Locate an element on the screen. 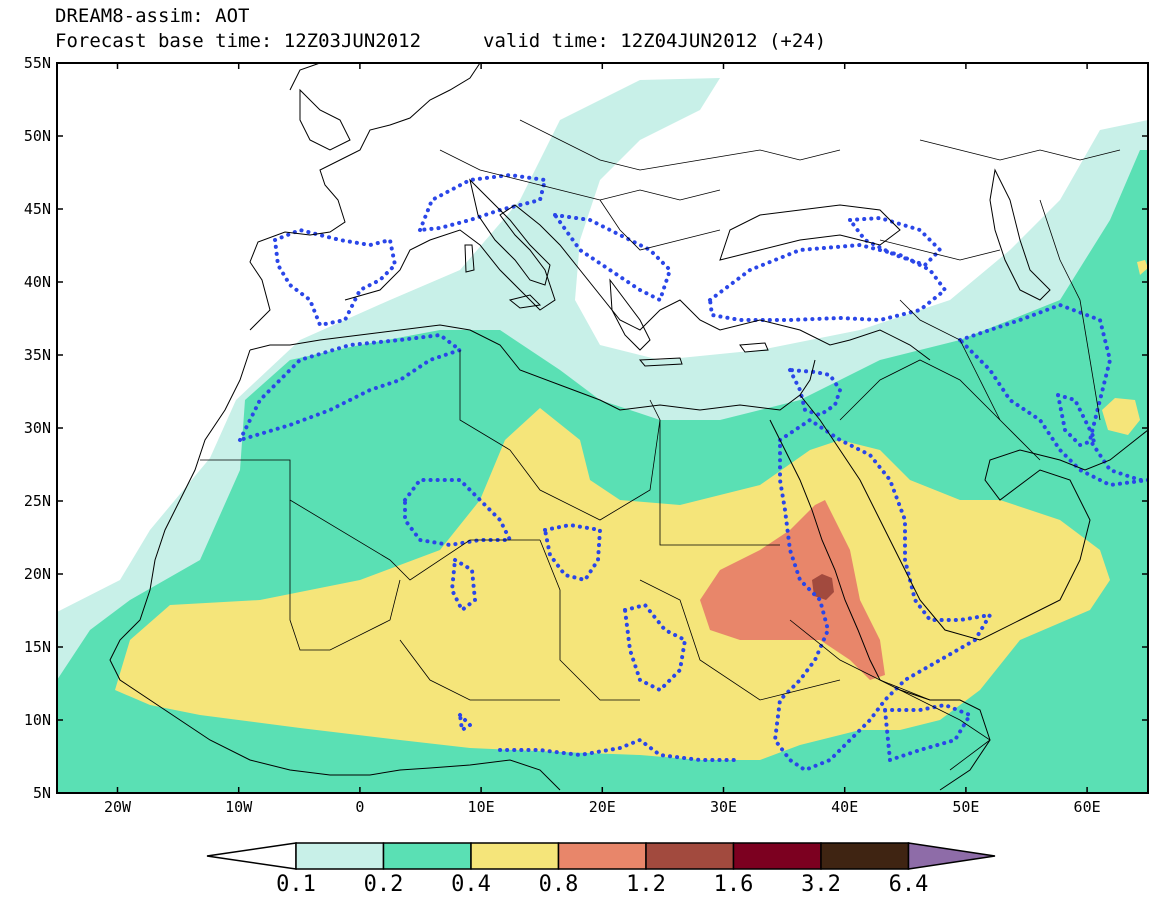 This screenshot has height=905, width=1165. valid-time: valid time: 12Z04JUN2012 (+24) is located at coordinates (655, 41).